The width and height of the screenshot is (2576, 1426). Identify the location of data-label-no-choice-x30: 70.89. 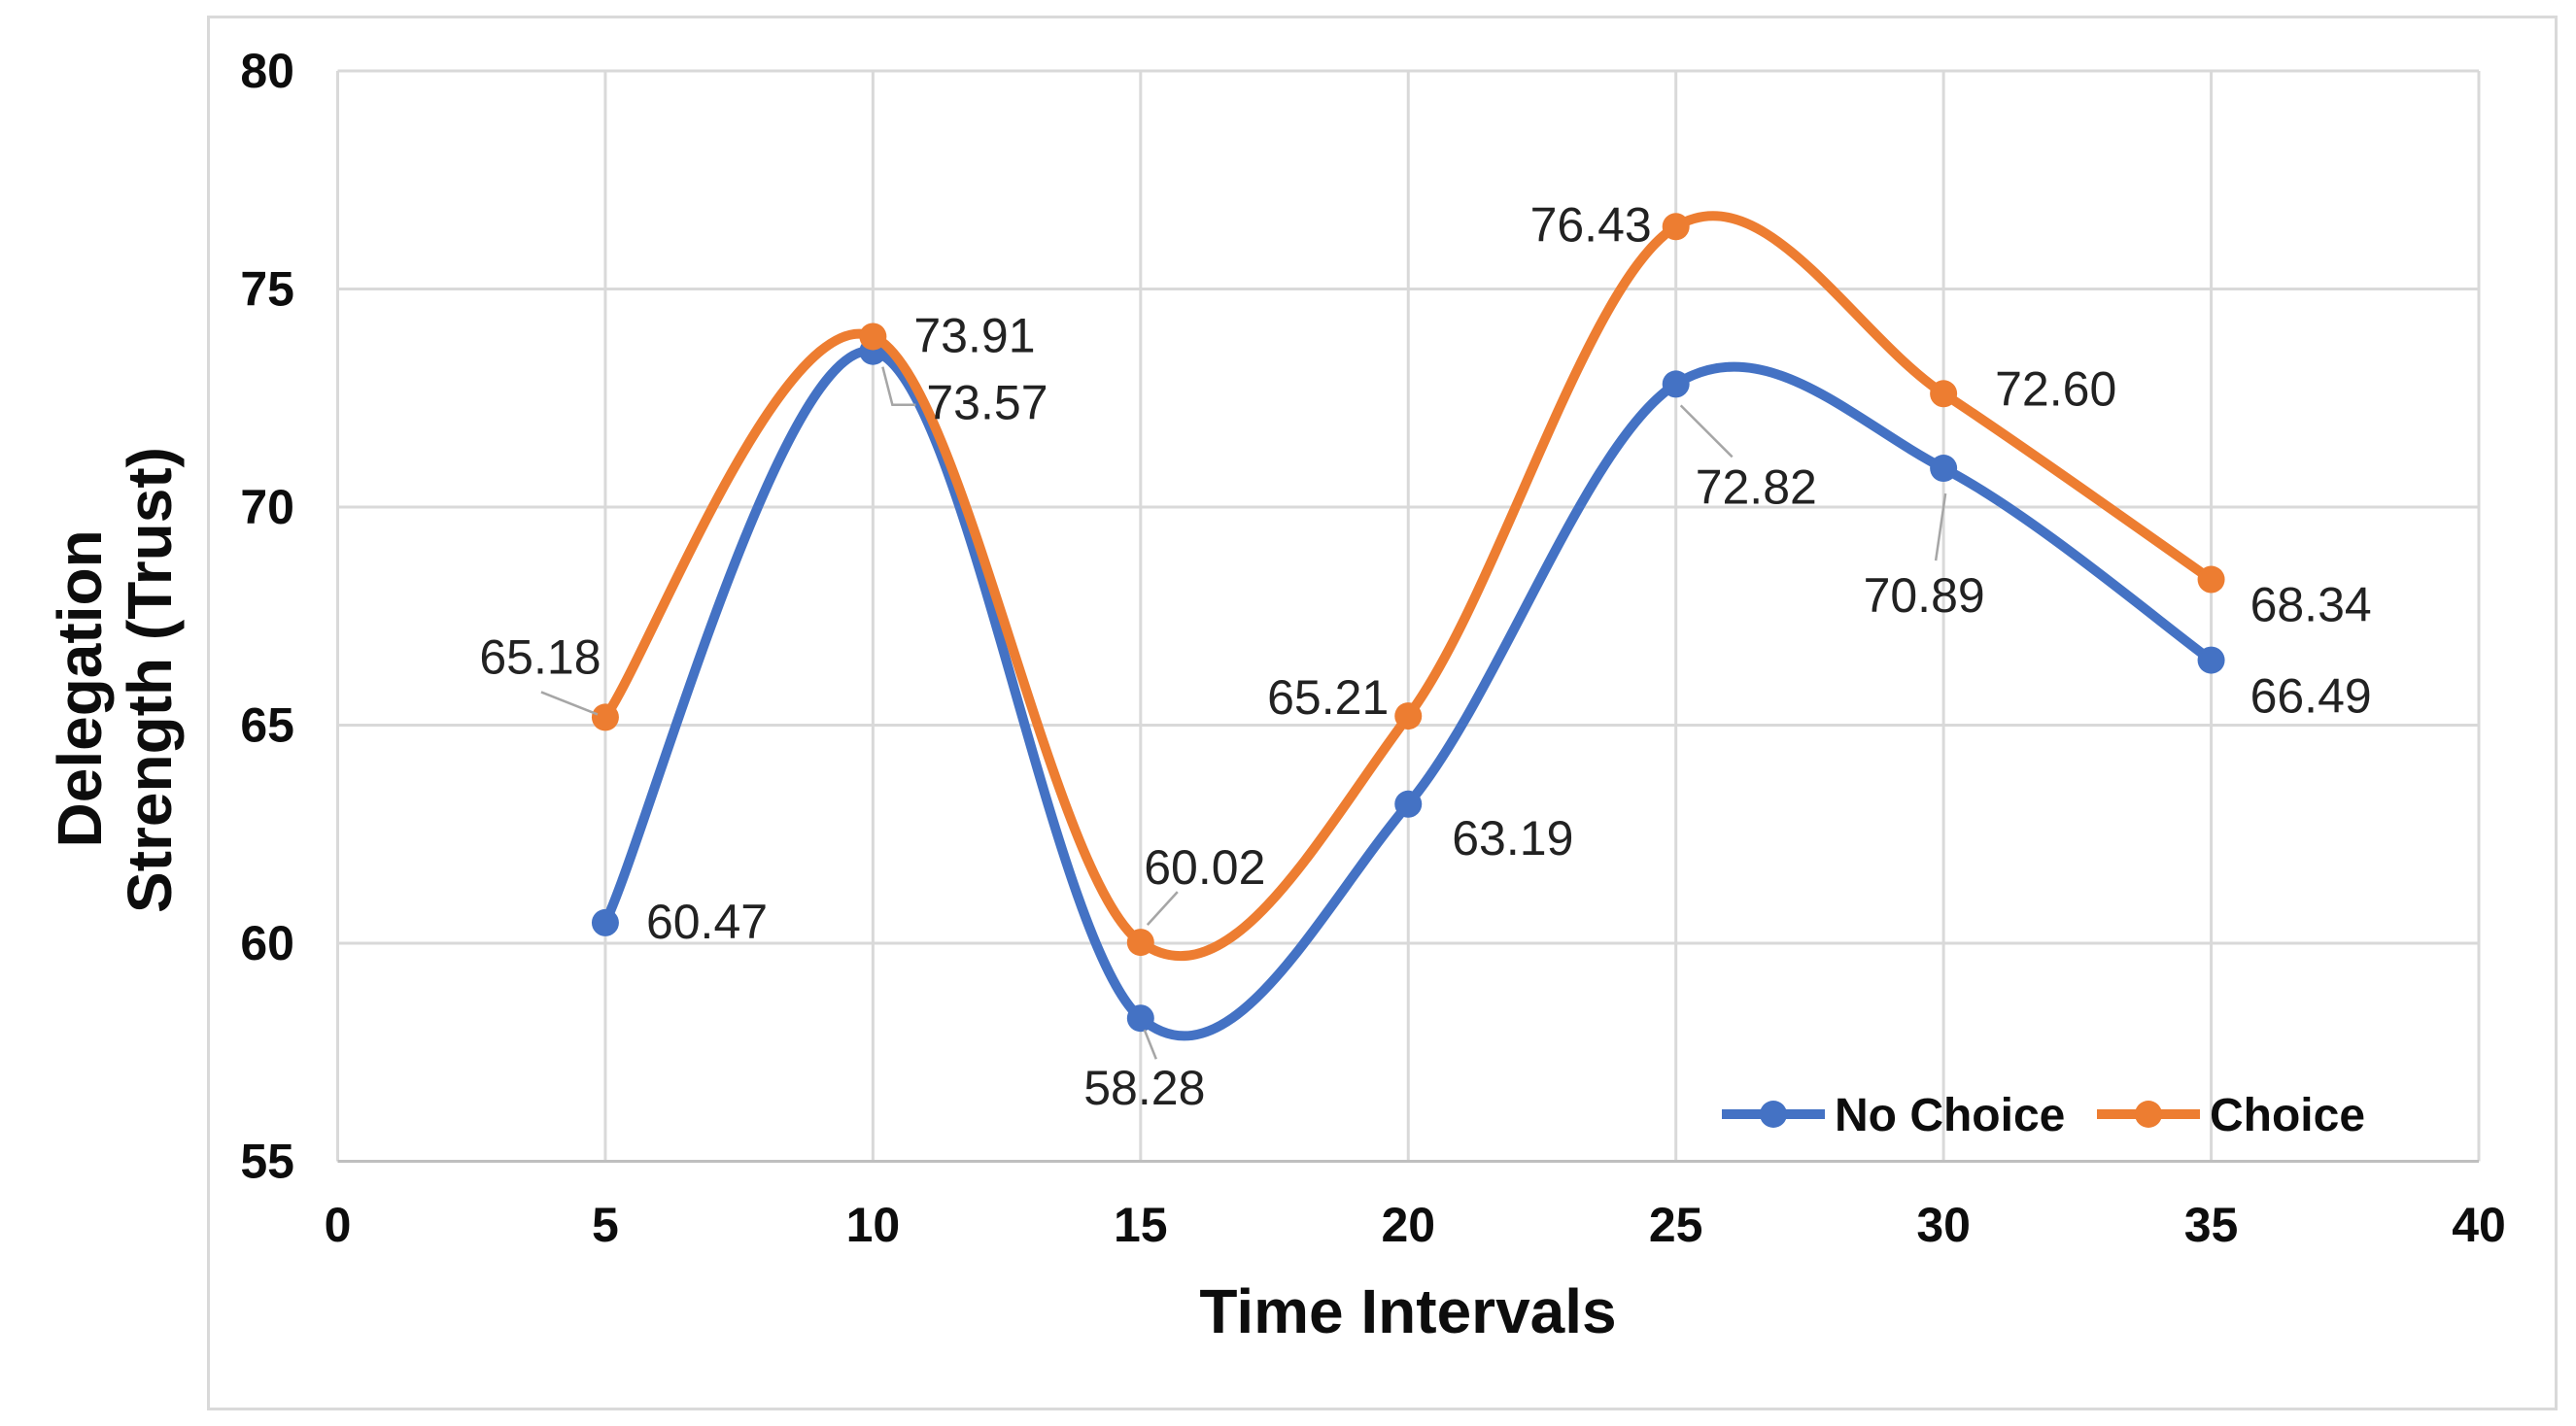
(1924, 595).